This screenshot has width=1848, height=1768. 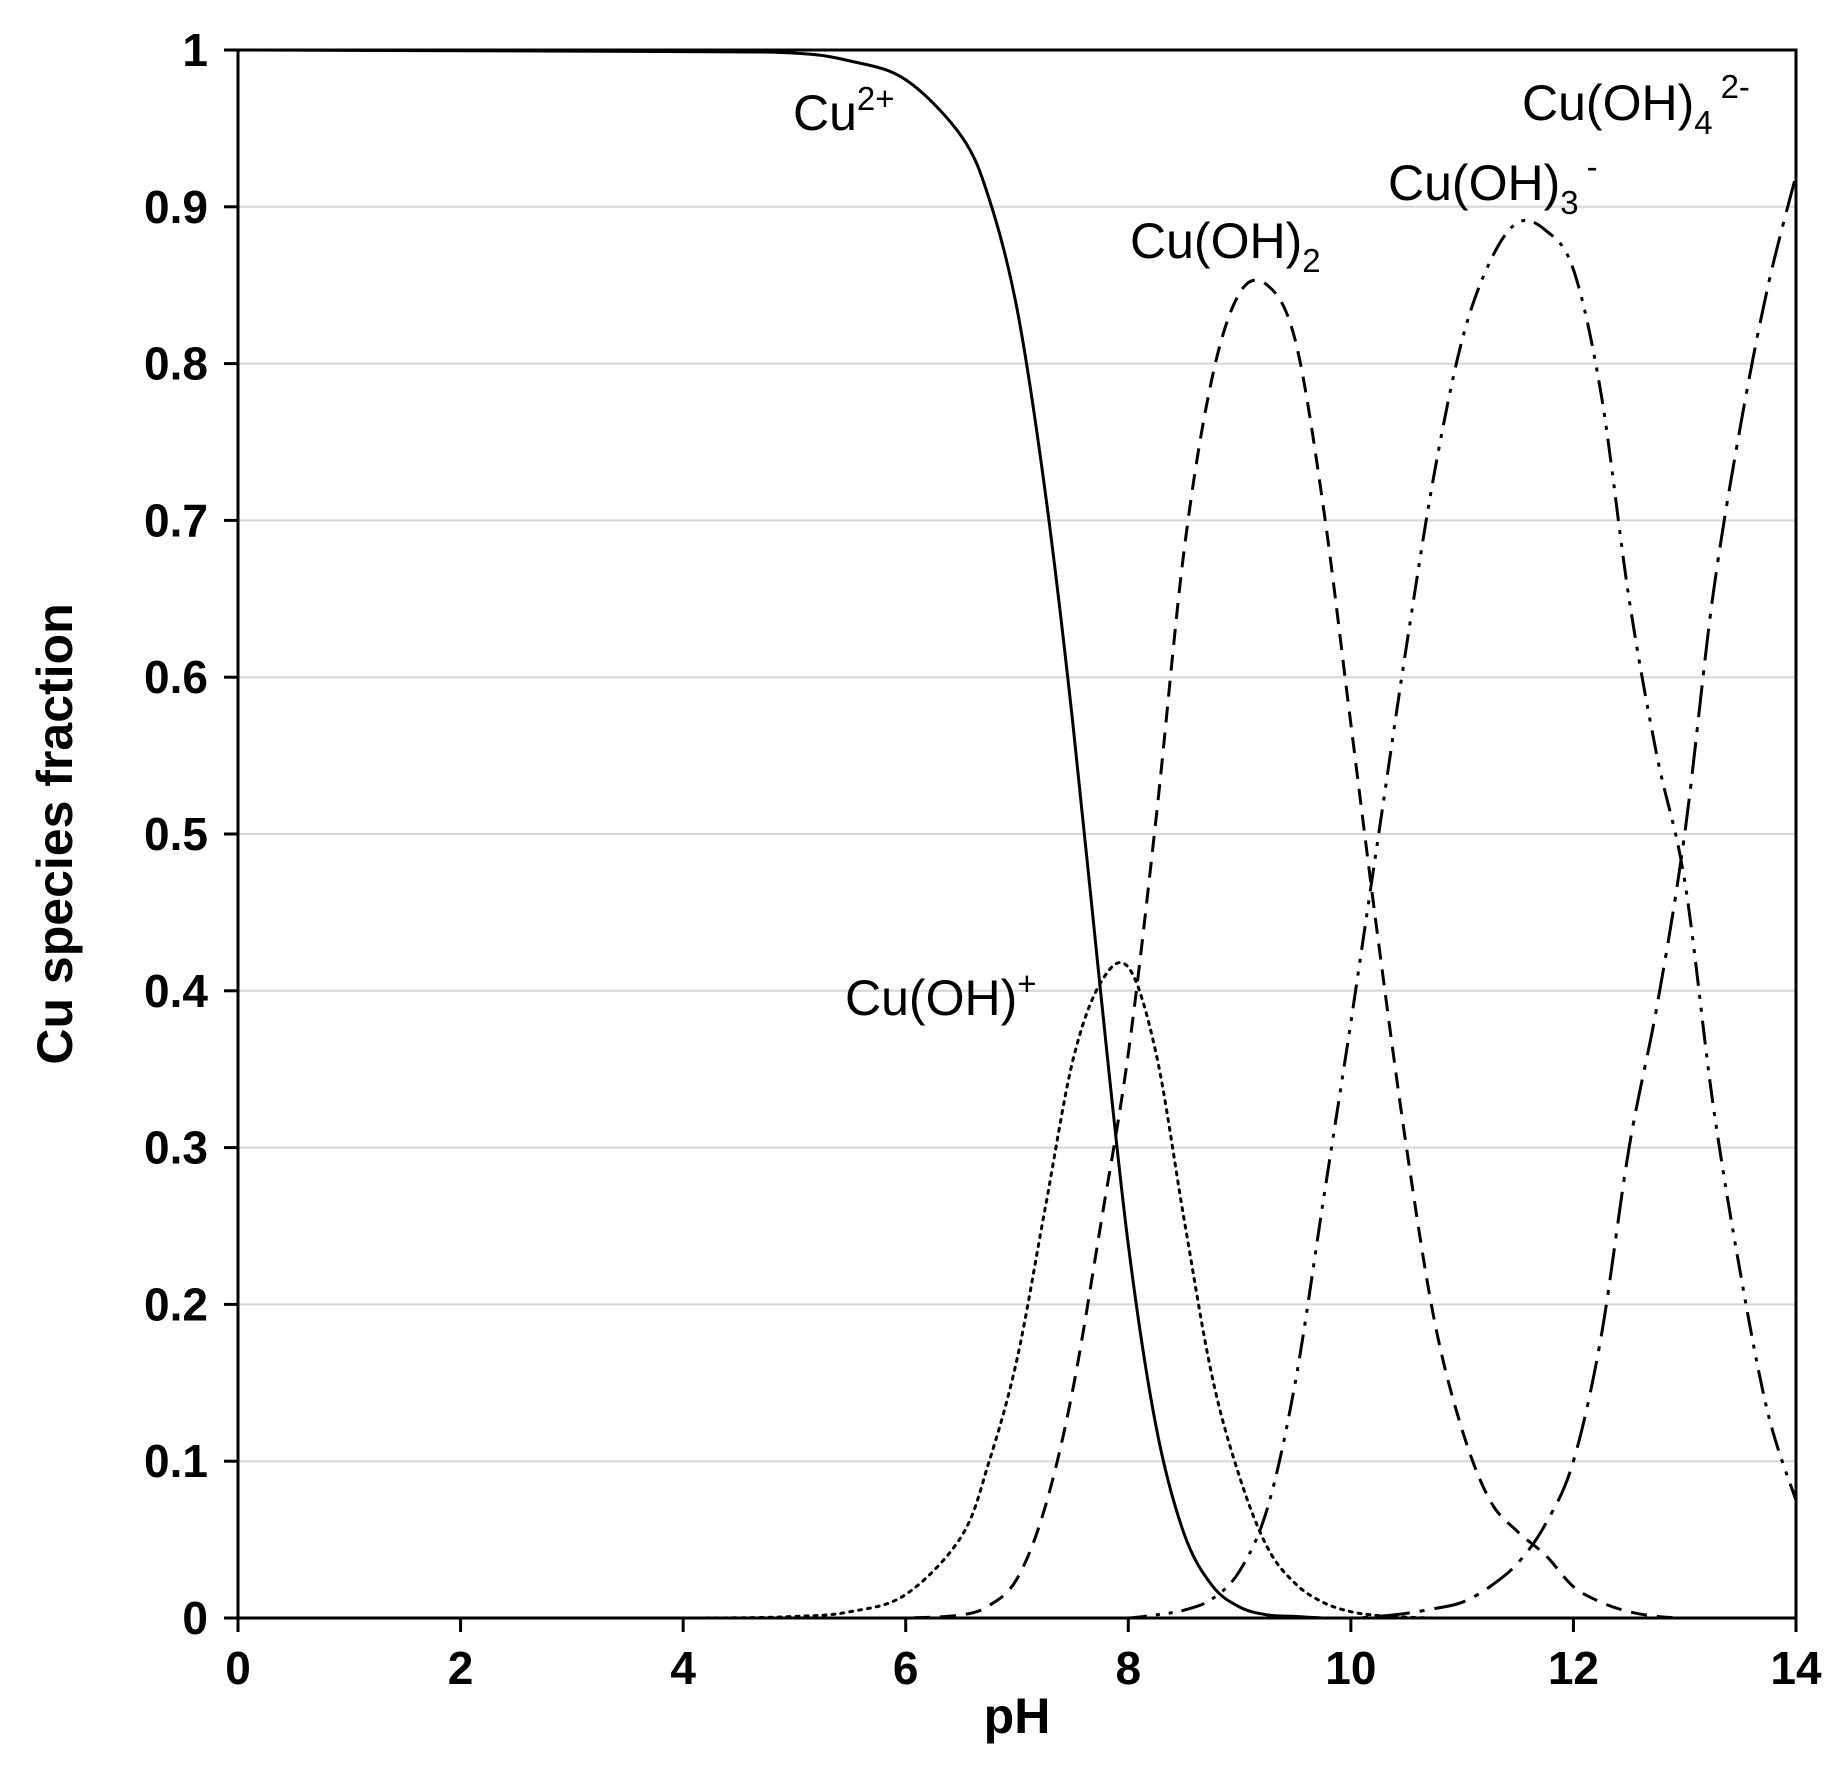 I want to click on x-tick-label: 2, so click(x=461, y=1668).